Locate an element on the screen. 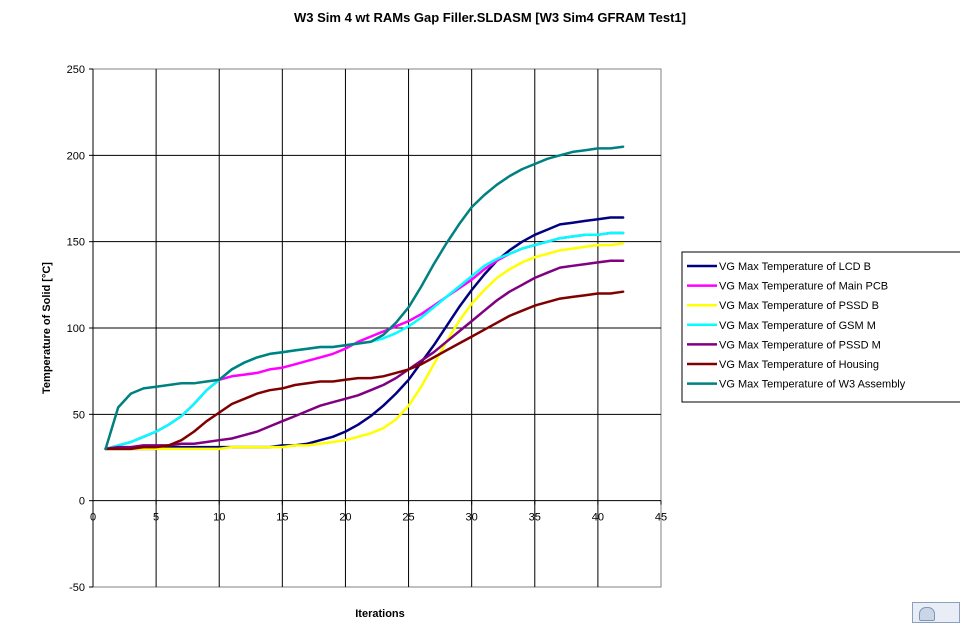 This screenshot has height=623, width=960. y-tick-label: 250 is located at coordinates (76, 70).